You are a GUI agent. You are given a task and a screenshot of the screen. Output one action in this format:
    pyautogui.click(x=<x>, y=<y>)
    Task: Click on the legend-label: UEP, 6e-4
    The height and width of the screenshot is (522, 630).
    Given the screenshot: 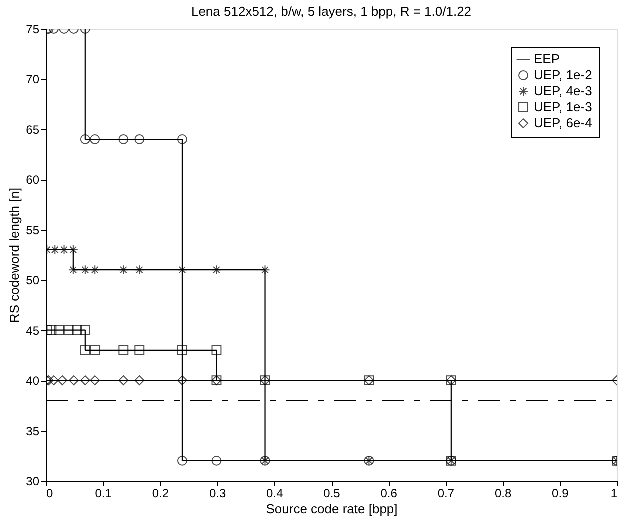 What is the action you would take?
    pyautogui.click(x=563, y=123)
    